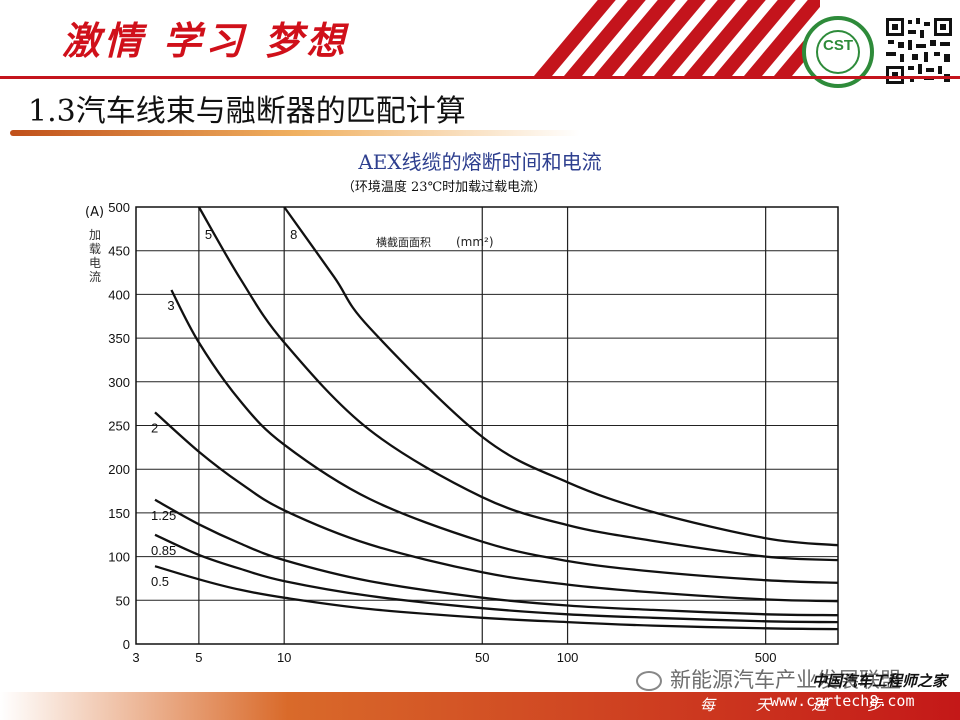 This screenshot has width=960, height=720. Describe the element at coordinates (444, 187) in the screenshot. I see `chart-subtitle: （环境温度 23℃时加载过载电流）` at that location.